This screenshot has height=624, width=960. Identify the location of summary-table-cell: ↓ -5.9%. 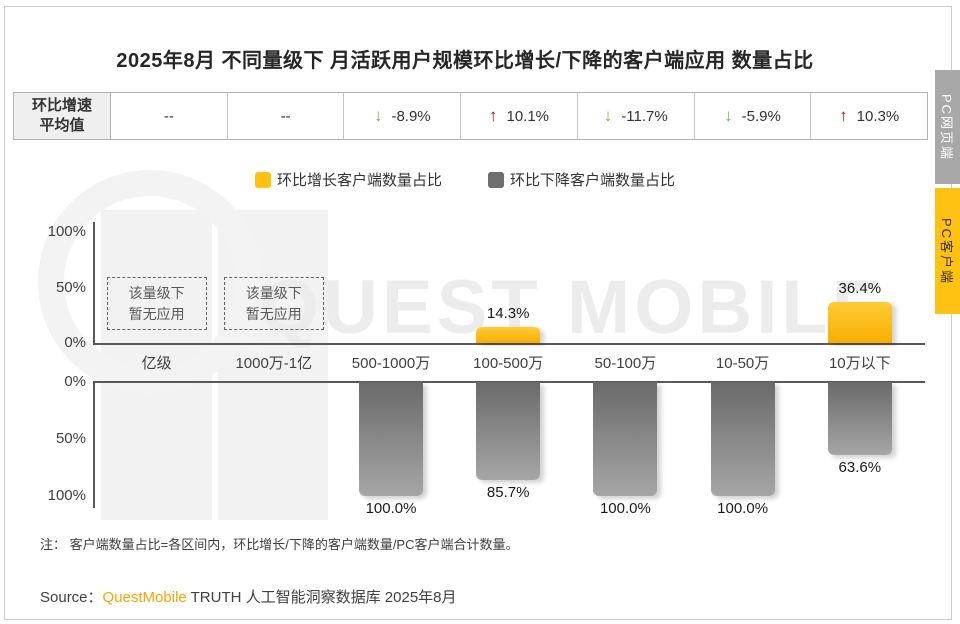
(753, 116).